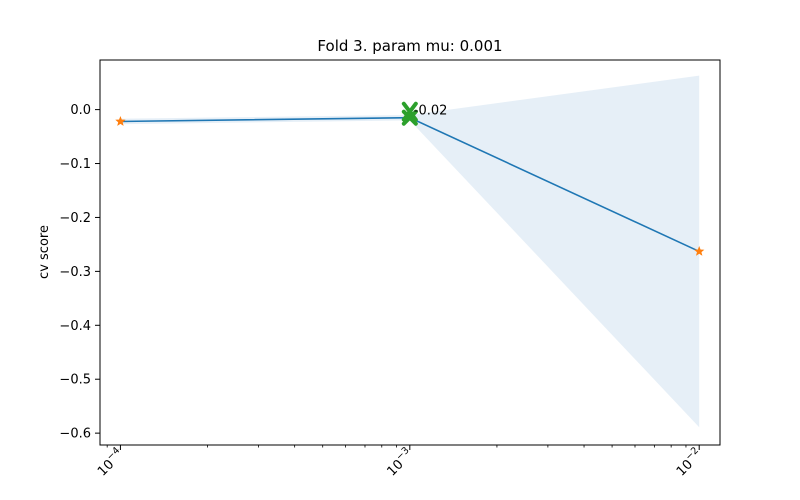 This screenshot has width=800, height=500. Describe the element at coordinates (75, 218) in the screenshot. I see `y-tick-label: −0.2` at that location.